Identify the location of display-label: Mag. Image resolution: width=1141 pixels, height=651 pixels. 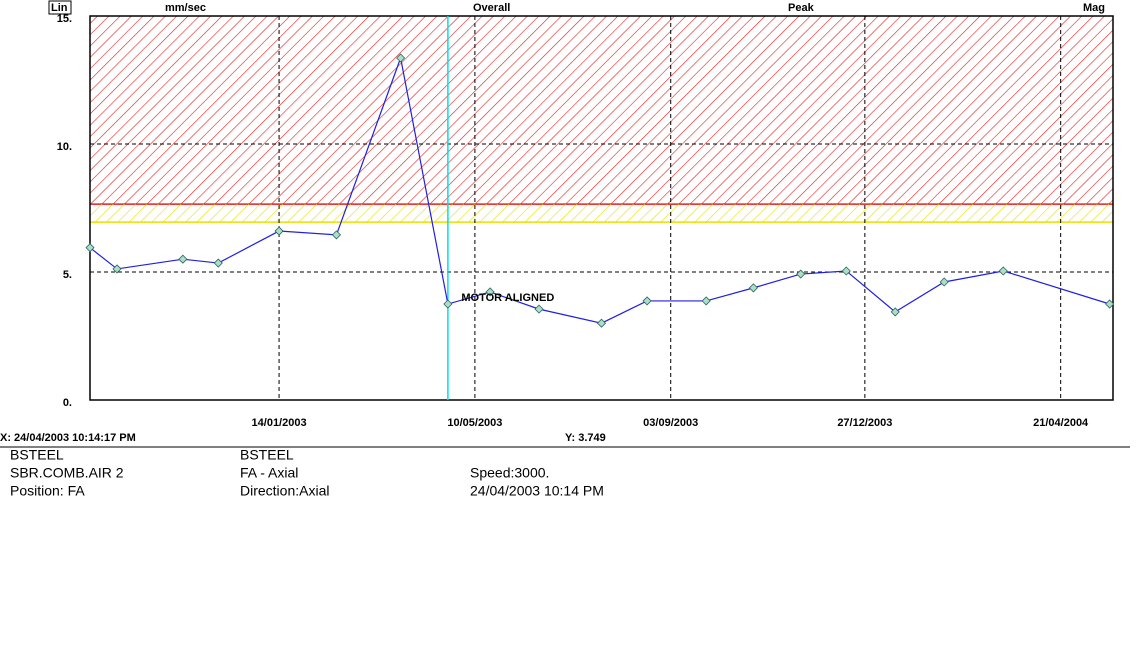
(1094, 8).